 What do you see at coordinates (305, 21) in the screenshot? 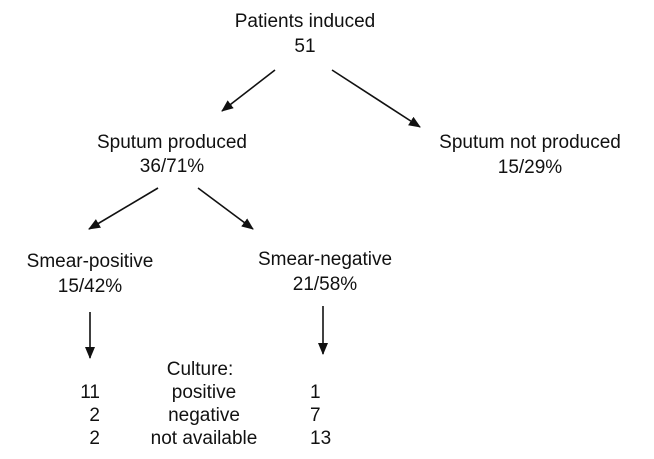
I see `node-label: Patients induced` at bounding box center [305, 21].